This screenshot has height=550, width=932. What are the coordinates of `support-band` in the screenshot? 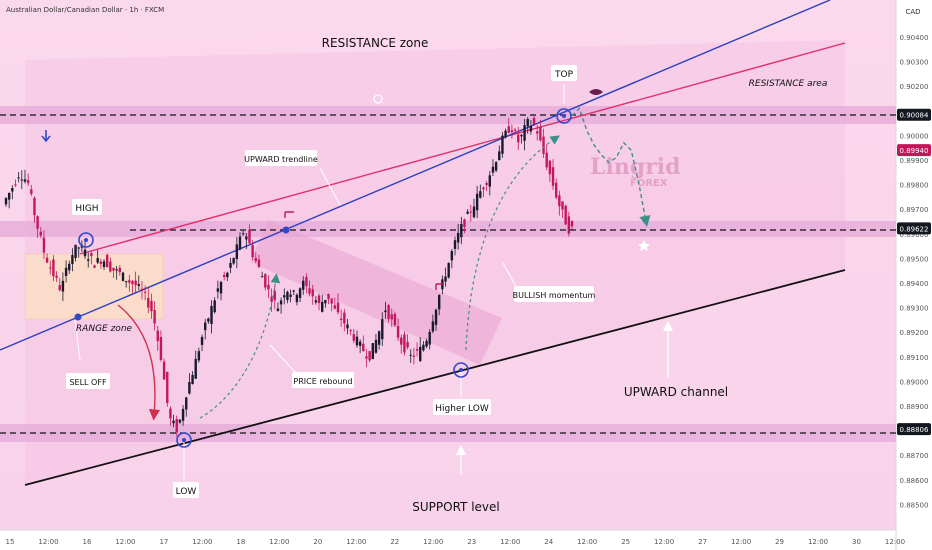 It's located at (448, 433).